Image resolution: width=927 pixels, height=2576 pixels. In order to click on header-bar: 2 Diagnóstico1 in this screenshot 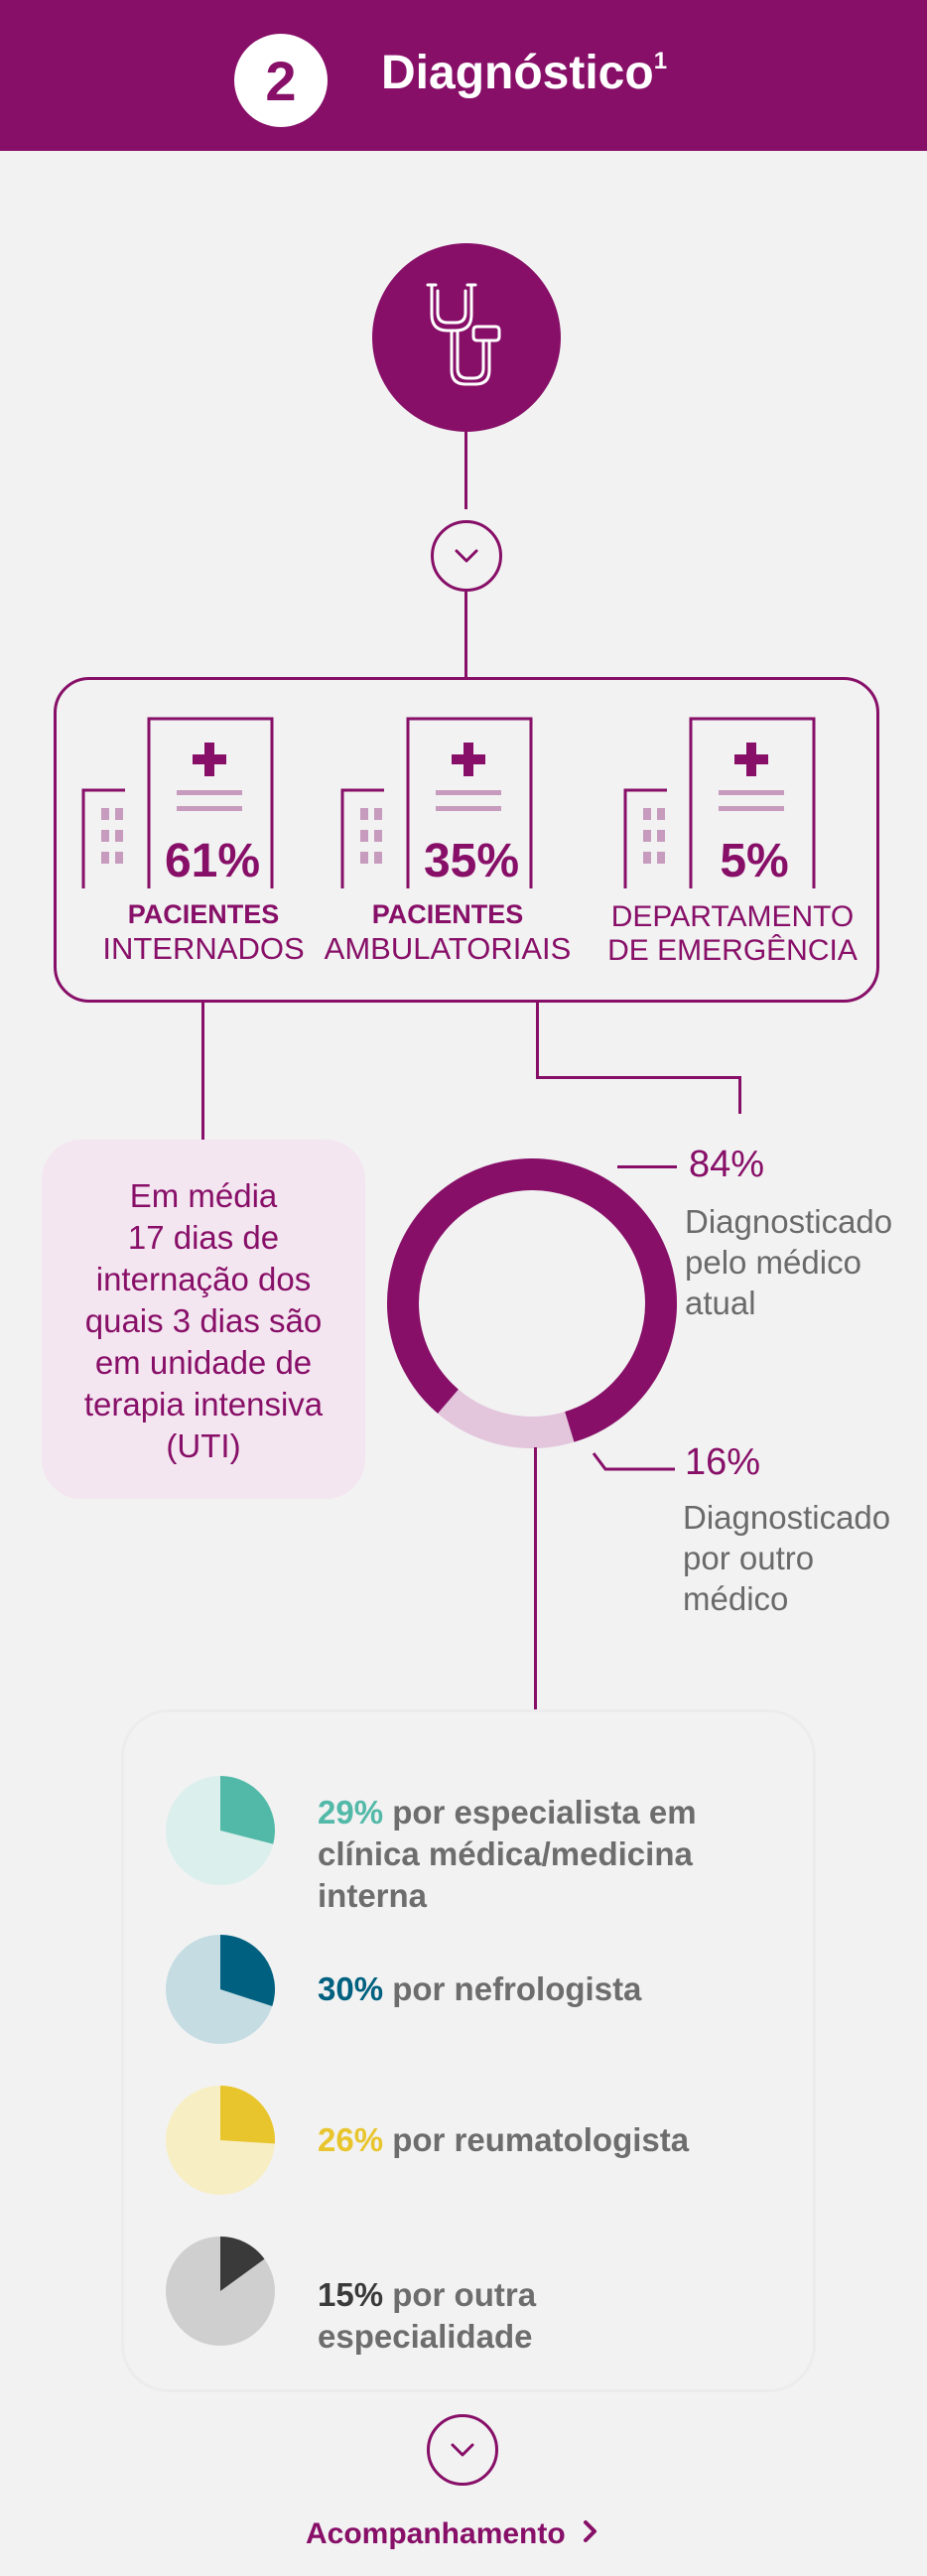, I will do `click(463, 75)`.